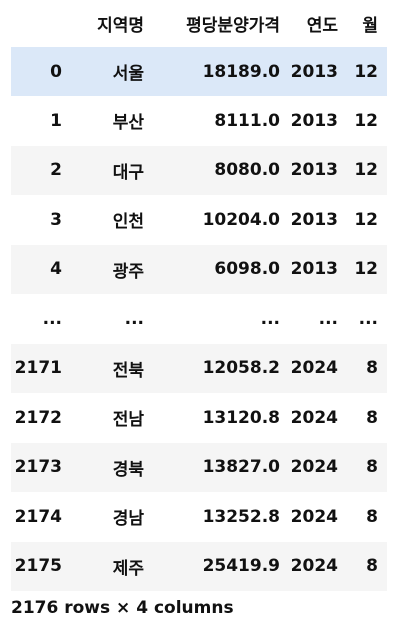 This screenshot has height=630, width=415. I want to click on table-row: 4 광주 6098.0 2013 12, so click(199, 269).